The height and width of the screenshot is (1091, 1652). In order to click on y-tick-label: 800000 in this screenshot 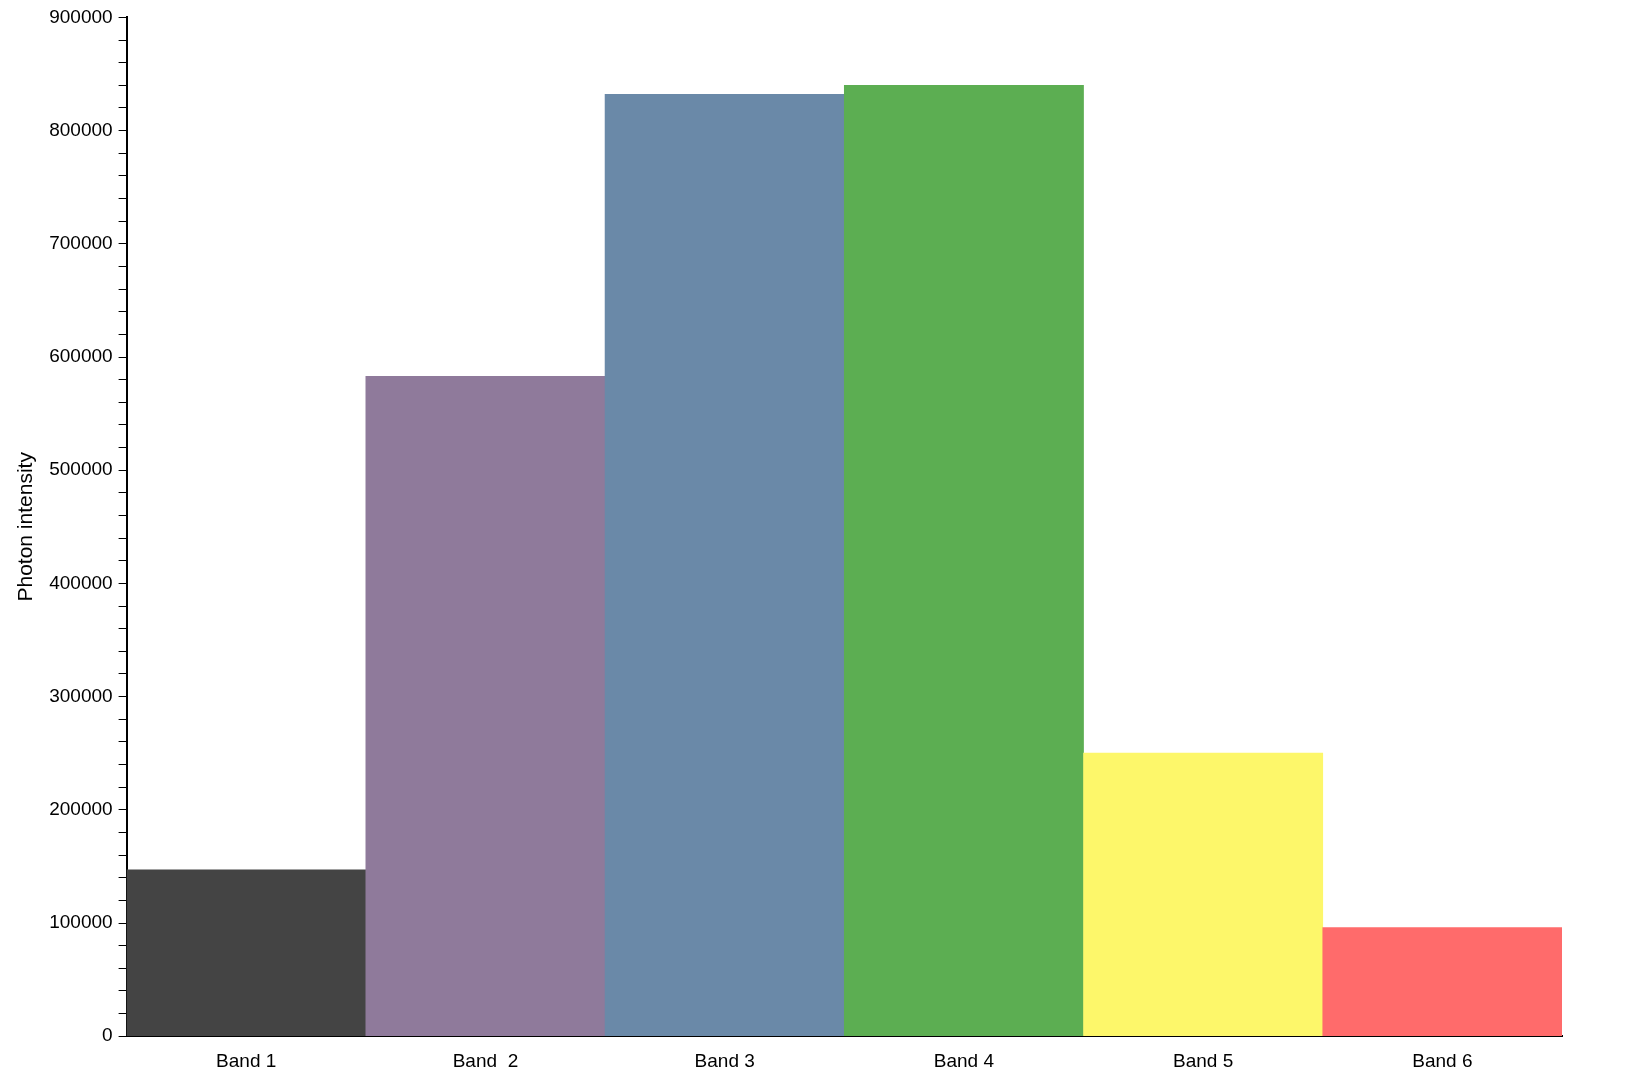, I will do `click(81, 129)`.